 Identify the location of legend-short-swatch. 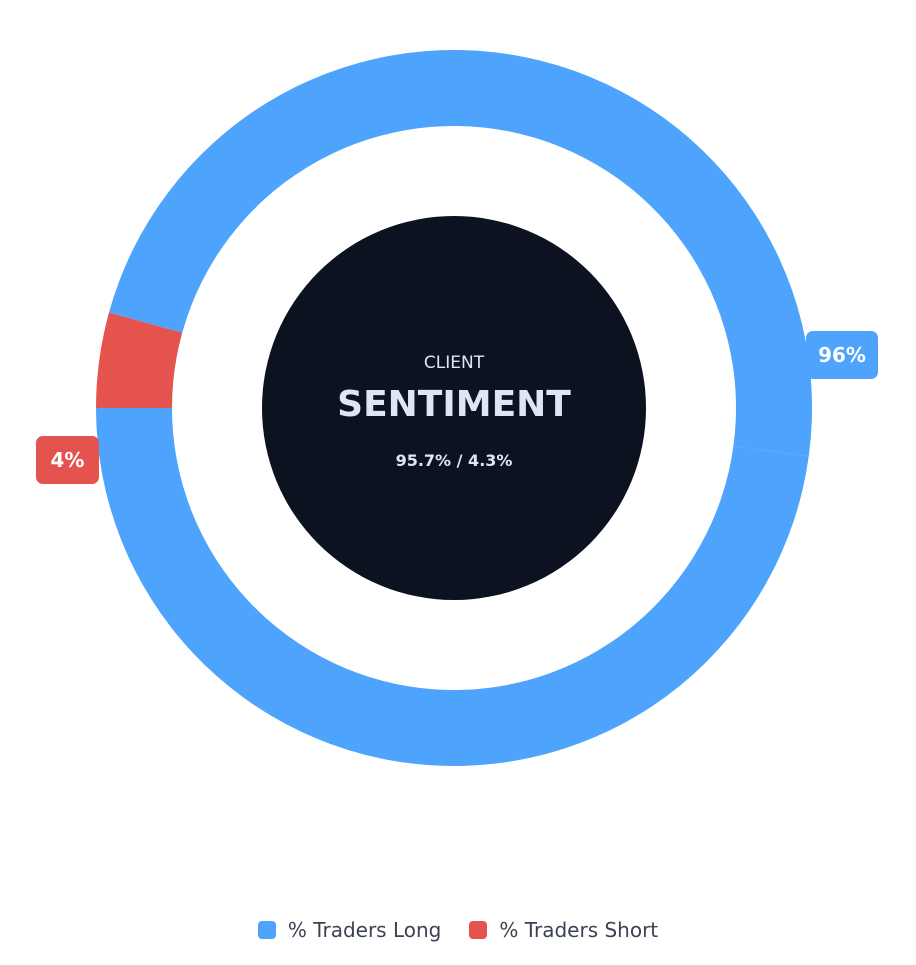
(478, 930).